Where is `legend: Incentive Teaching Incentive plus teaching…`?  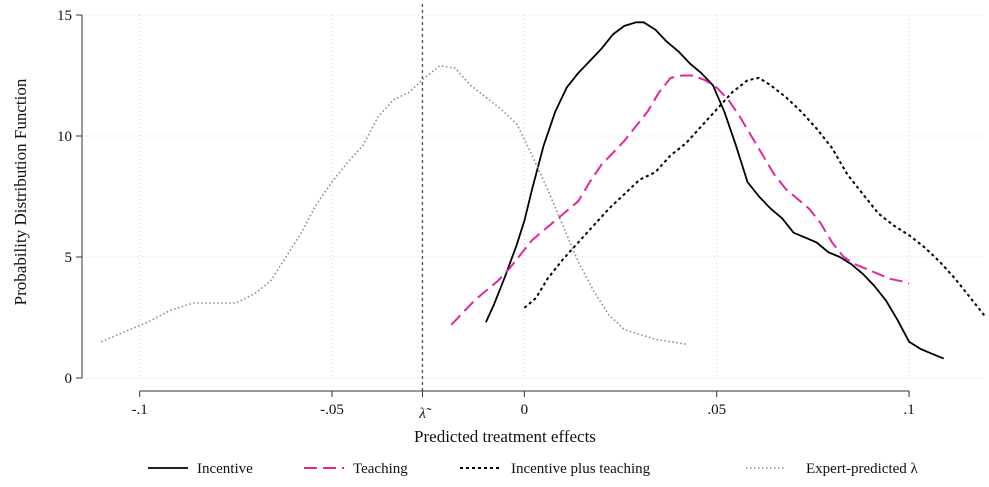 legend: Incentive Teaching Incentive plus teaching… is located at coordinates (533, 469).